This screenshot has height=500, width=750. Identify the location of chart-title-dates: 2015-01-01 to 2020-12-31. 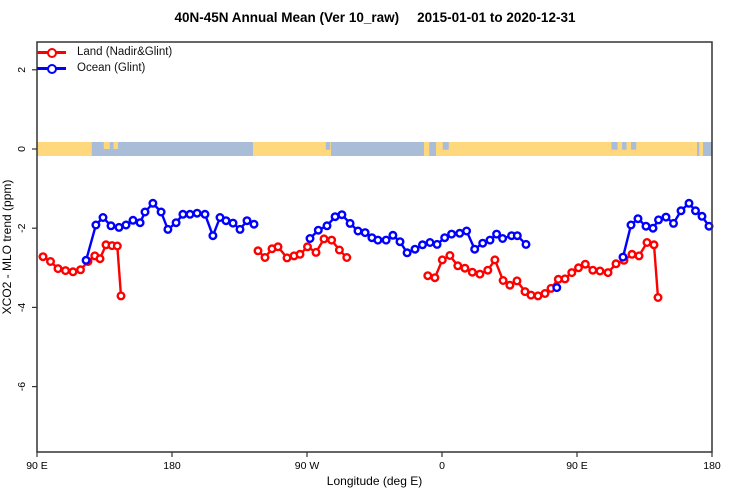
(496, 17).